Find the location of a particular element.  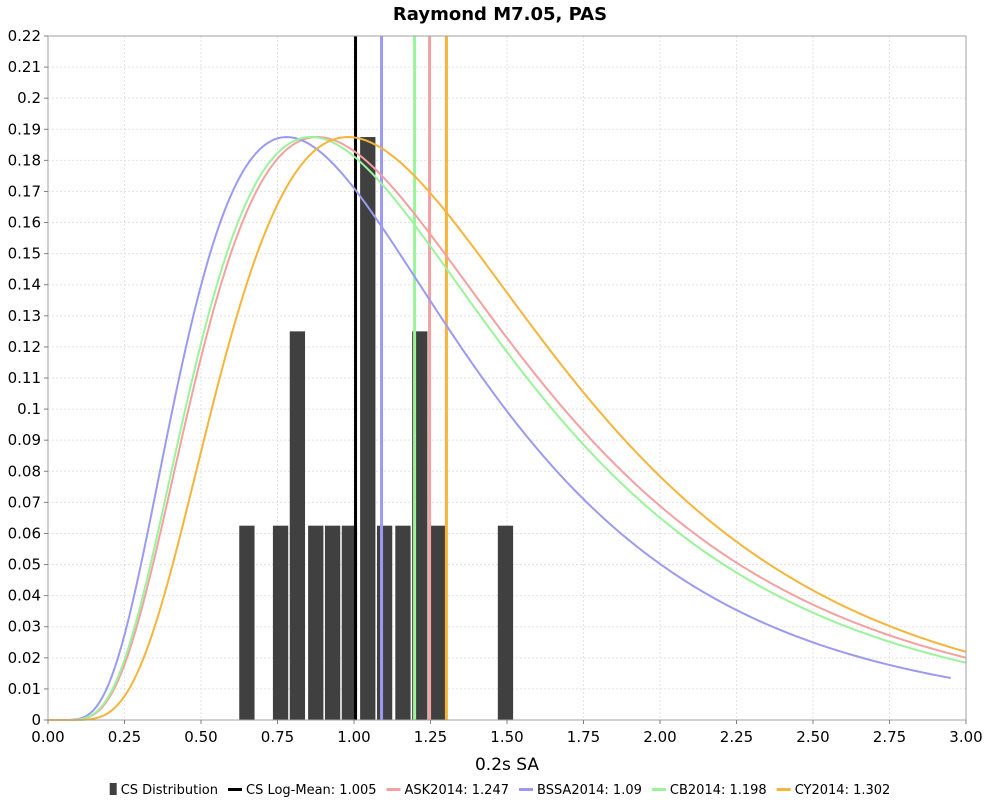

x-tick-label: 2.75 is located at coordinates (889, 737).